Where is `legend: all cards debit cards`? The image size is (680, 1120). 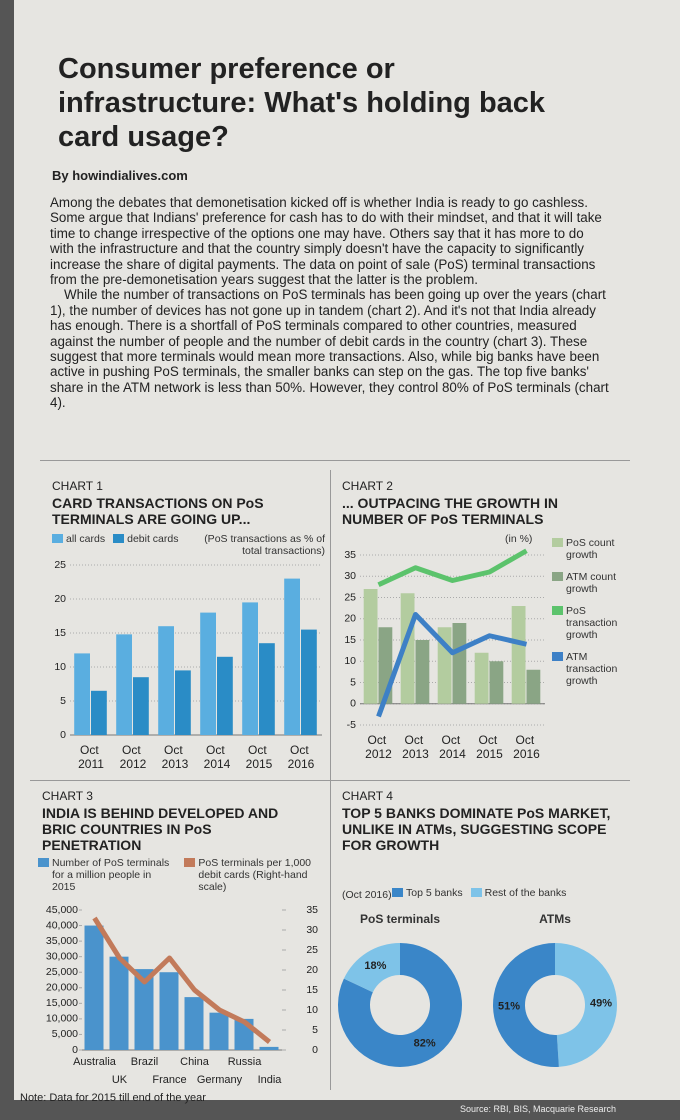
legend: all cards debit cards is located at coordinates (115, 539).